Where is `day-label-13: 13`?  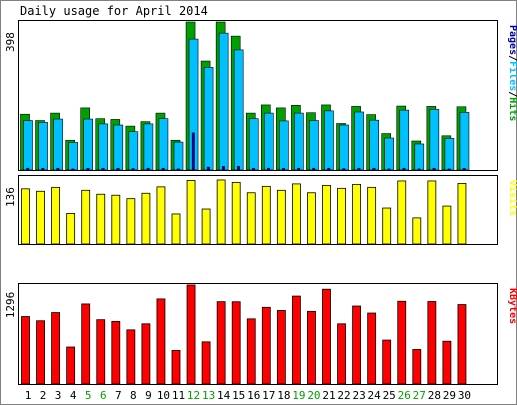
day-label-13: 13 is located at coordinates (208, 395).